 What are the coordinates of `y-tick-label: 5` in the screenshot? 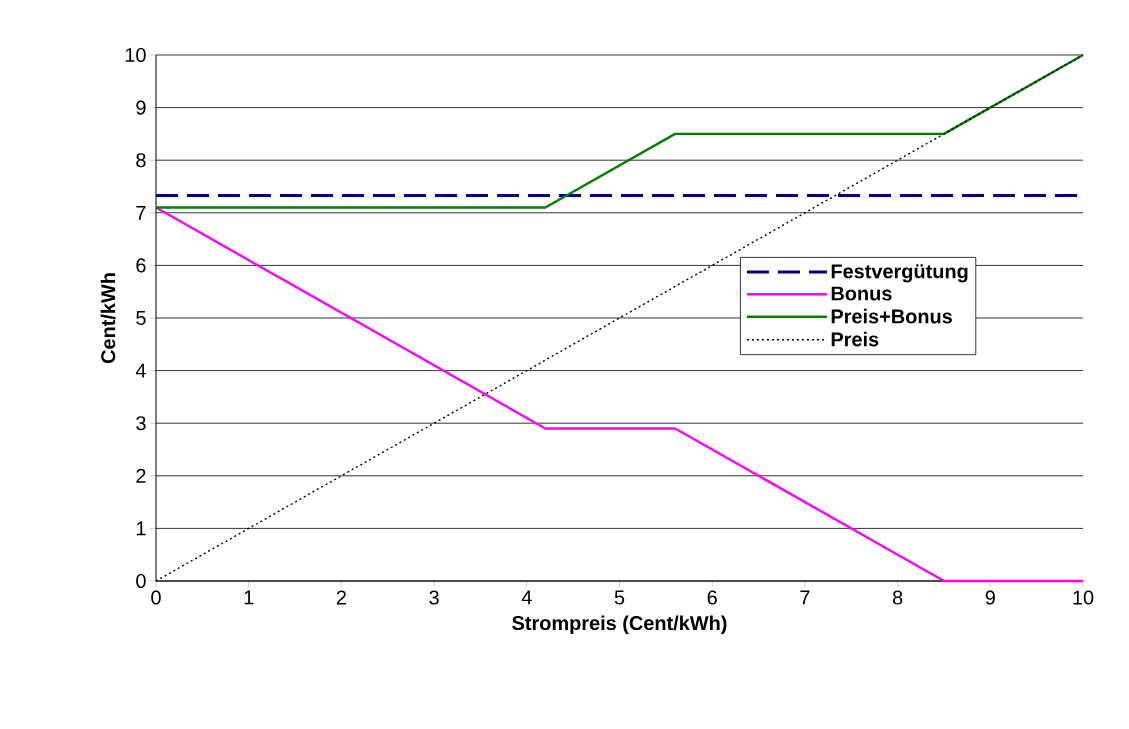 It's located at (141, 318).